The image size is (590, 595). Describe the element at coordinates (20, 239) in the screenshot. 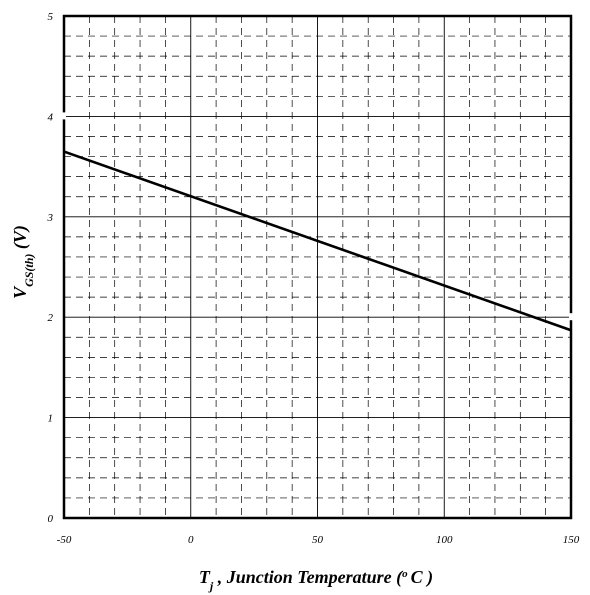

I see `y-axis-label-unit: (V)` at that location.